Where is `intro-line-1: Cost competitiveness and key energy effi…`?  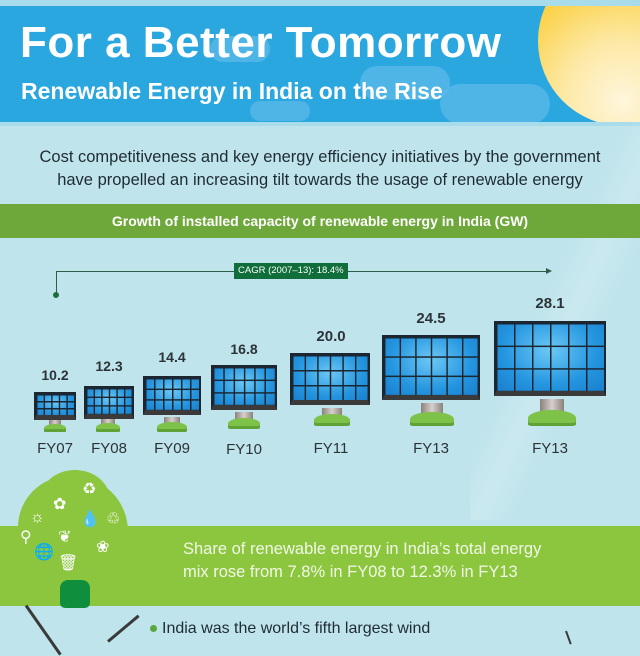
intro-line-1: Cost competitiveness and key energy effi… is located at coordinates (320, 157).